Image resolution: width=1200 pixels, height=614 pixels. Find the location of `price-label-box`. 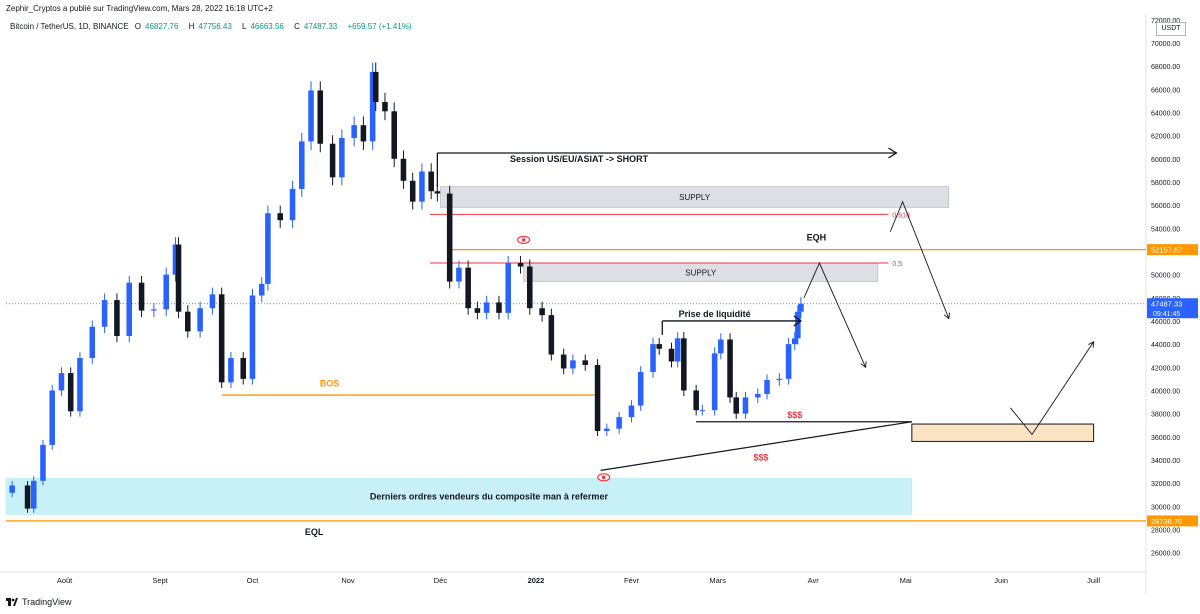

price-label-box is located at coordinates (1172, 250).